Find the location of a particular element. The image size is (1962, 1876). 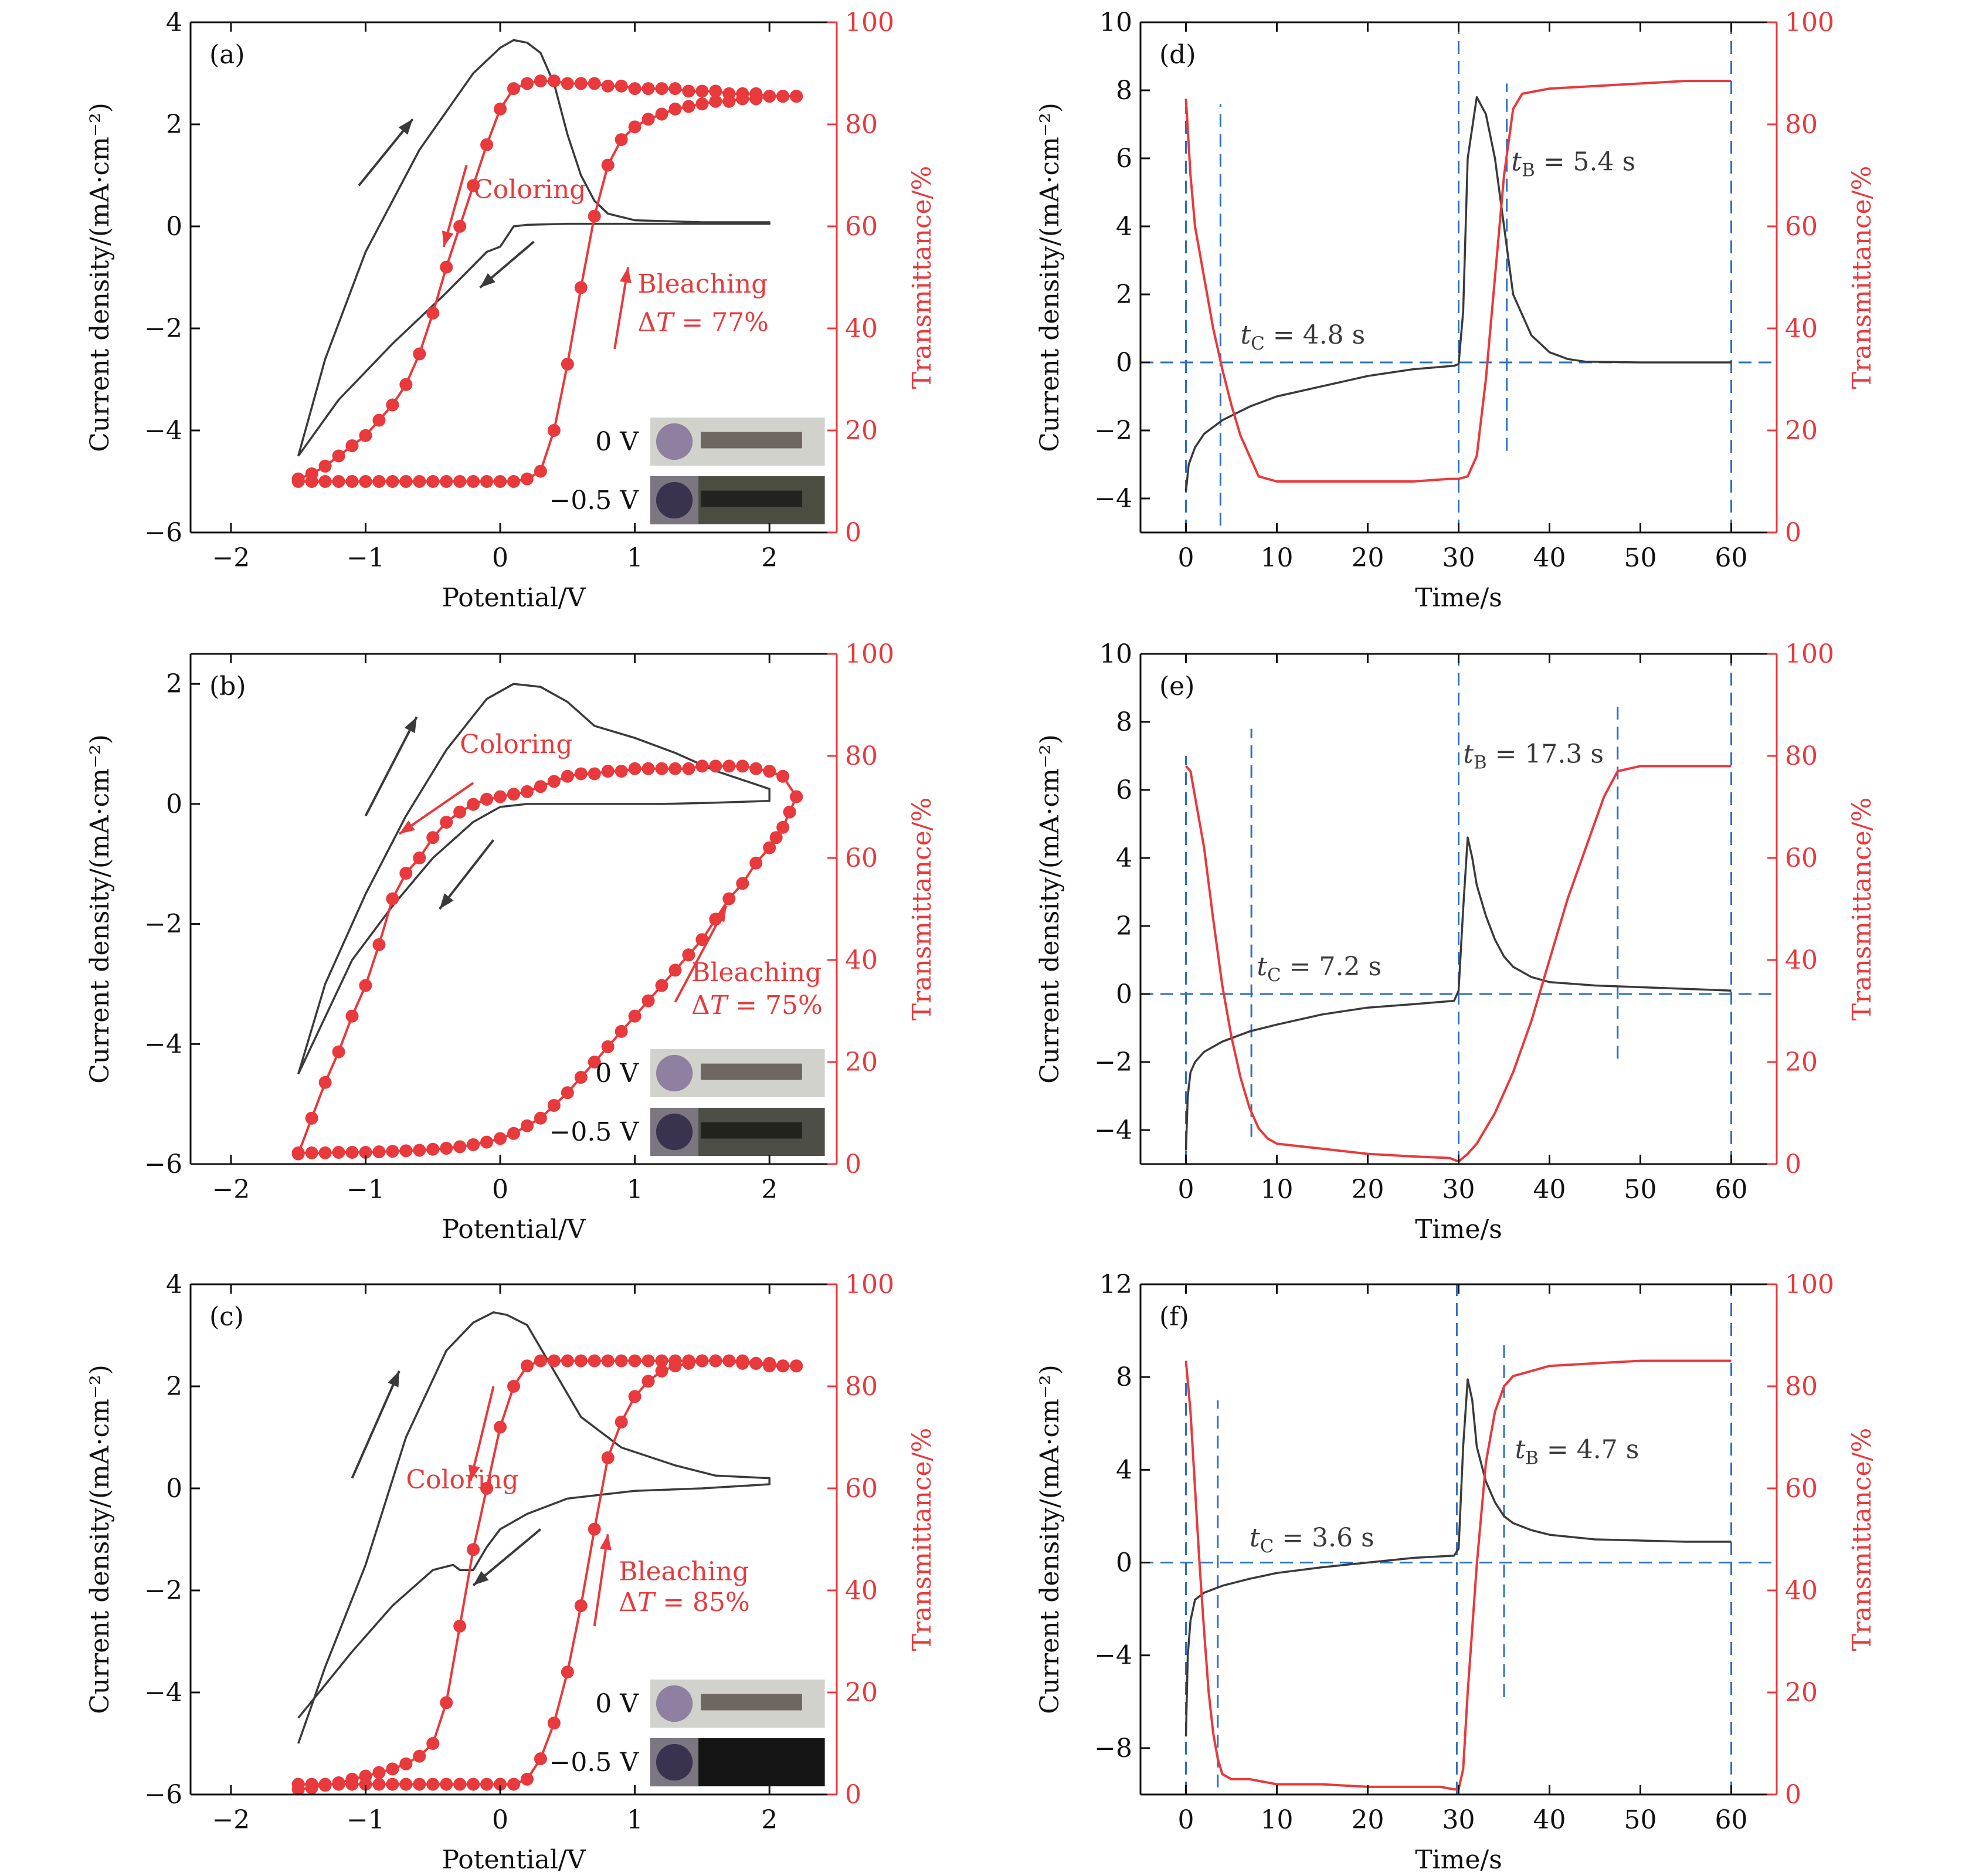

y-tick-label: 4 is located at coordinates (174, 1285).